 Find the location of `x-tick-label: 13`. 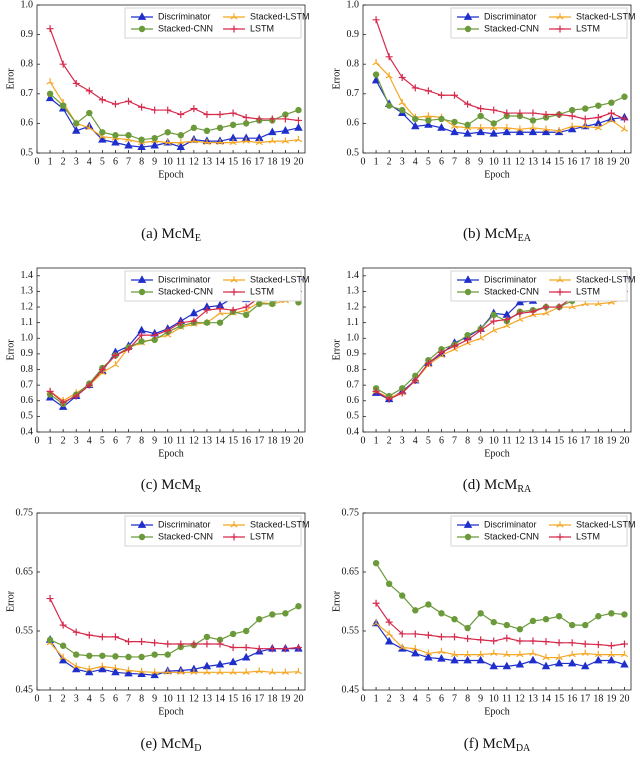

x-tick-label: 13 is located at coordinates (207, 161).